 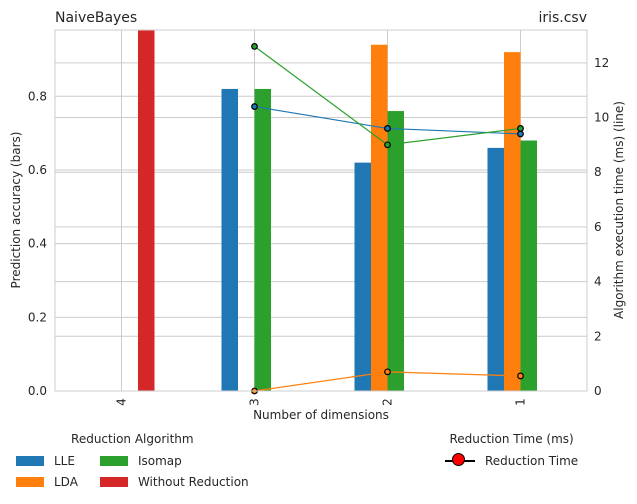 I want to click on y2-tick-label: 6, so click(x=598, y=227).